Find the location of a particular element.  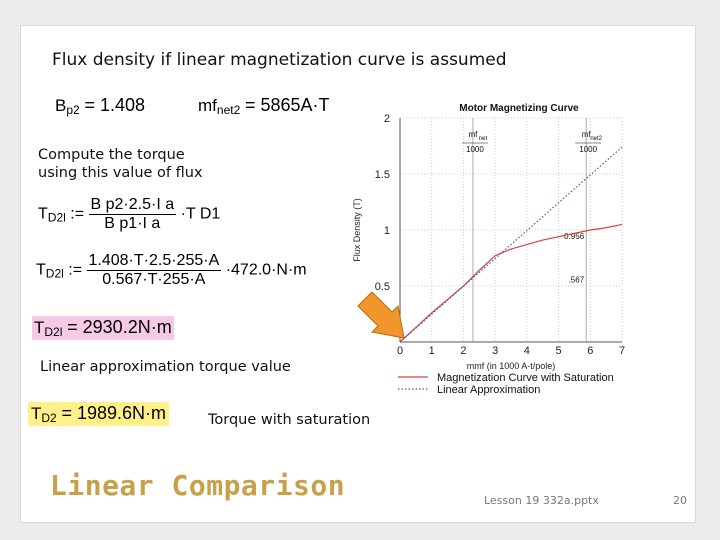

torque-result-linear: TD2l = 2930.2N·m is located at coordinates (103, 328).